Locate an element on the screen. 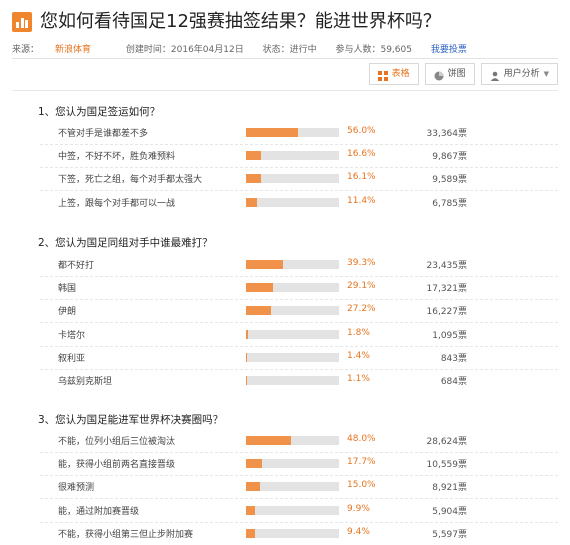 This screenshot has height=545, width=570. option-percent: 1.1% is located at coordinates (358, 379).